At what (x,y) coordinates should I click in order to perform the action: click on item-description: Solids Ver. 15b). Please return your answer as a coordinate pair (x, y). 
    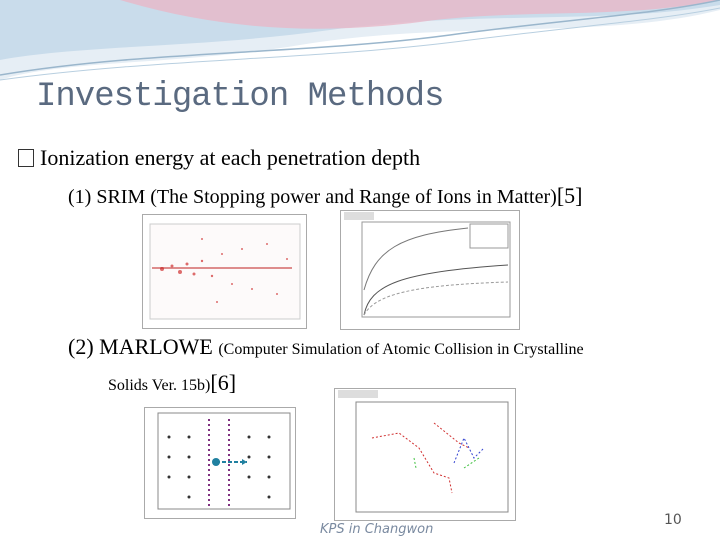
    Looking at the image, I should click on (159, 385).